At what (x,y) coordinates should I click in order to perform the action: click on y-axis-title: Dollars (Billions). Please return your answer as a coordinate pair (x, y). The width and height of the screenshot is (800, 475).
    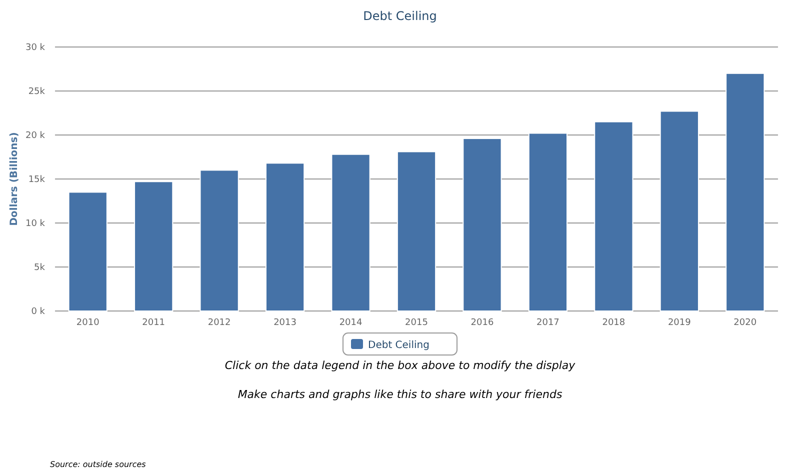
    Looking at the image, I should click on (14, 179).